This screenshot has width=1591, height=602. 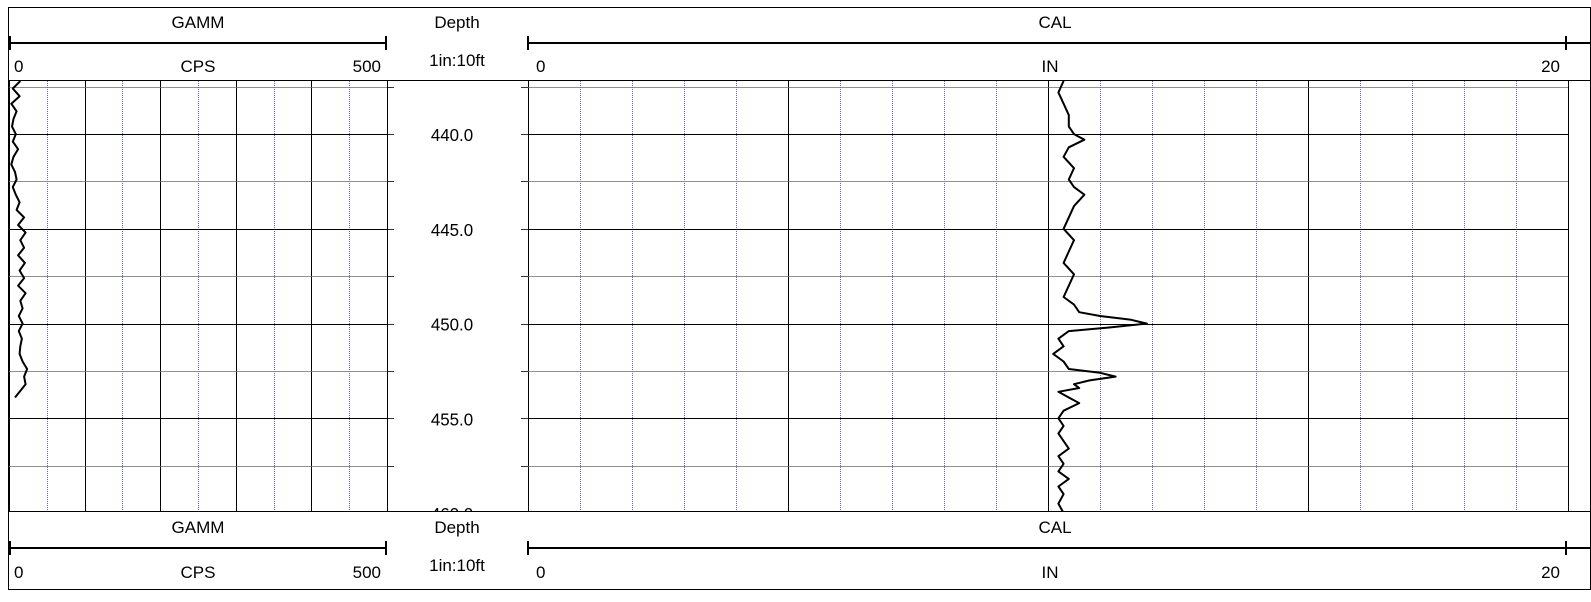 I want to click on depth-footer-name: Depth, so click(x=456, y=527).